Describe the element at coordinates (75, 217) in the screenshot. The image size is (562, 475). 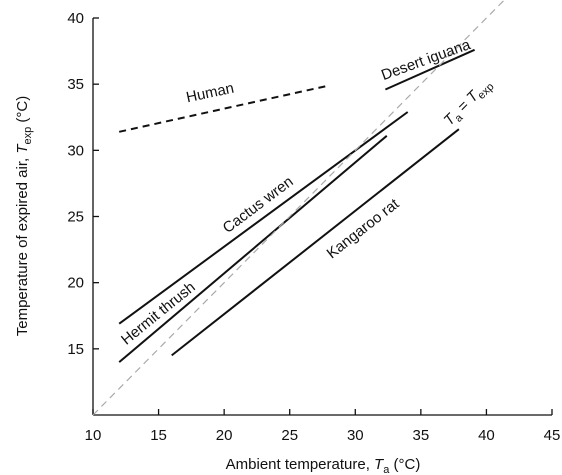
I see `y-tick-label: 25` at that location.